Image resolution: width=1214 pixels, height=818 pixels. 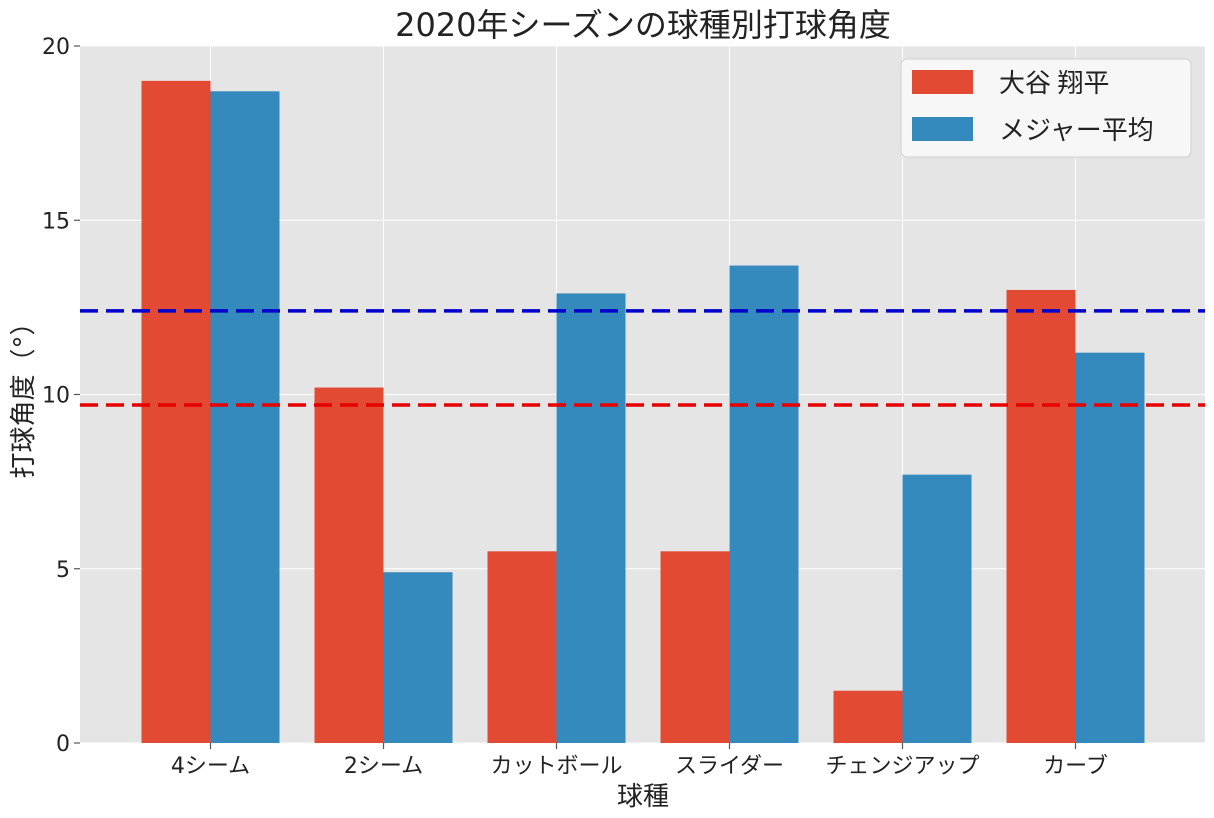 I want to click on x-tick-label: チェンジアップ, so click(x=902, y=766).